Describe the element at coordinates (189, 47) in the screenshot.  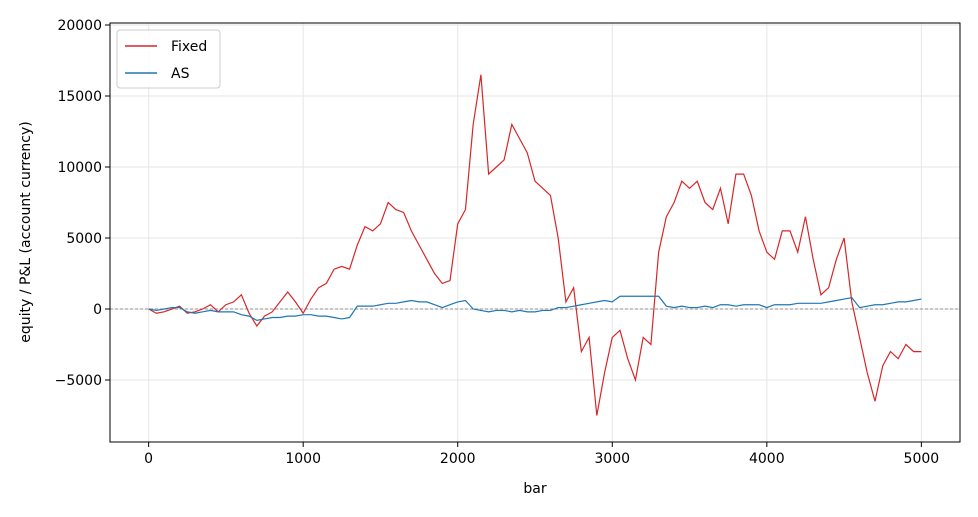
I see `legend-label: Fixed` at that location.